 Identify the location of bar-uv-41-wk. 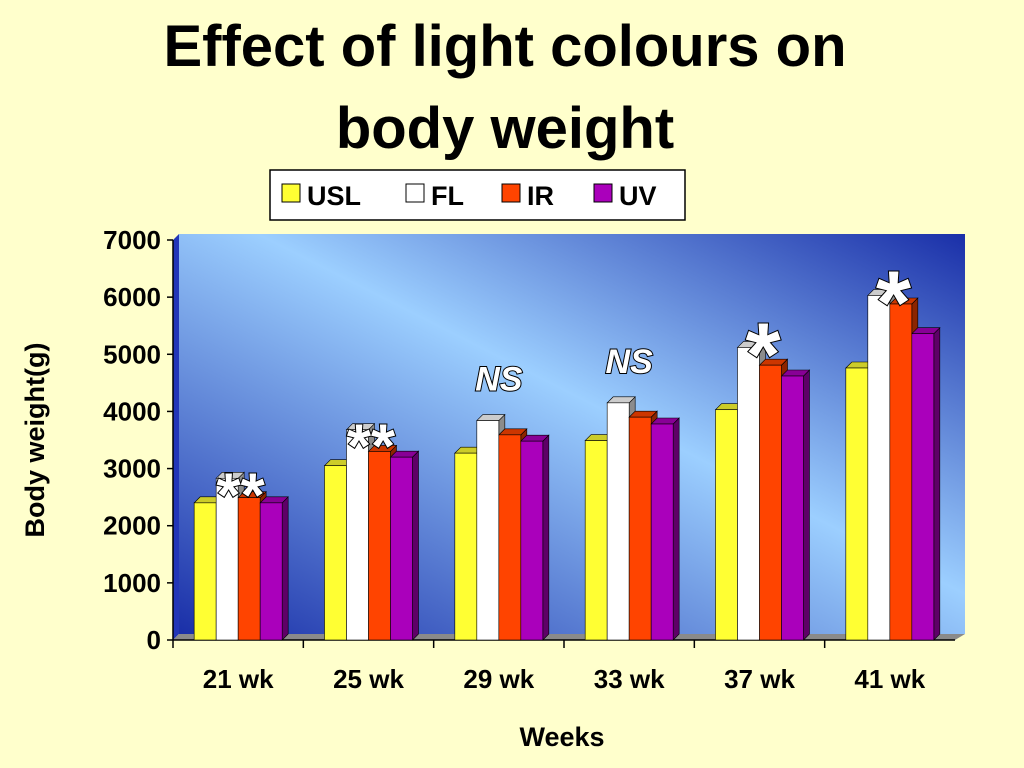
(926, 483).